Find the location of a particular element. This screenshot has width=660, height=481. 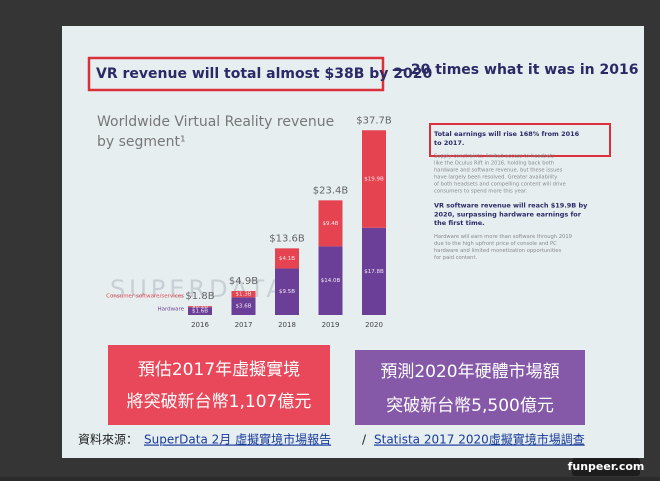

source-link: Statista 2017 2020虛擬實境市場調查 is located at coordinates (479, 439).